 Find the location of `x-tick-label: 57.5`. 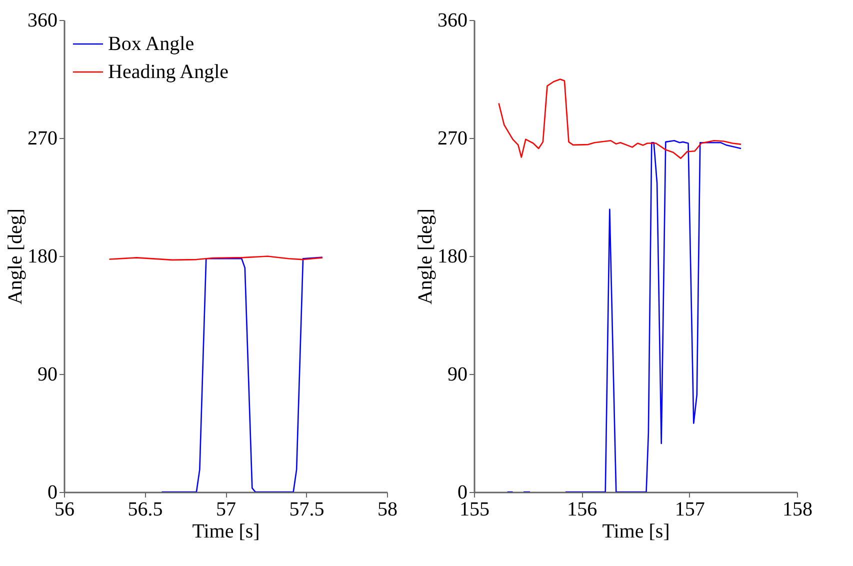

x-tick-label: 57.5 is located at coordinates (306, 509).